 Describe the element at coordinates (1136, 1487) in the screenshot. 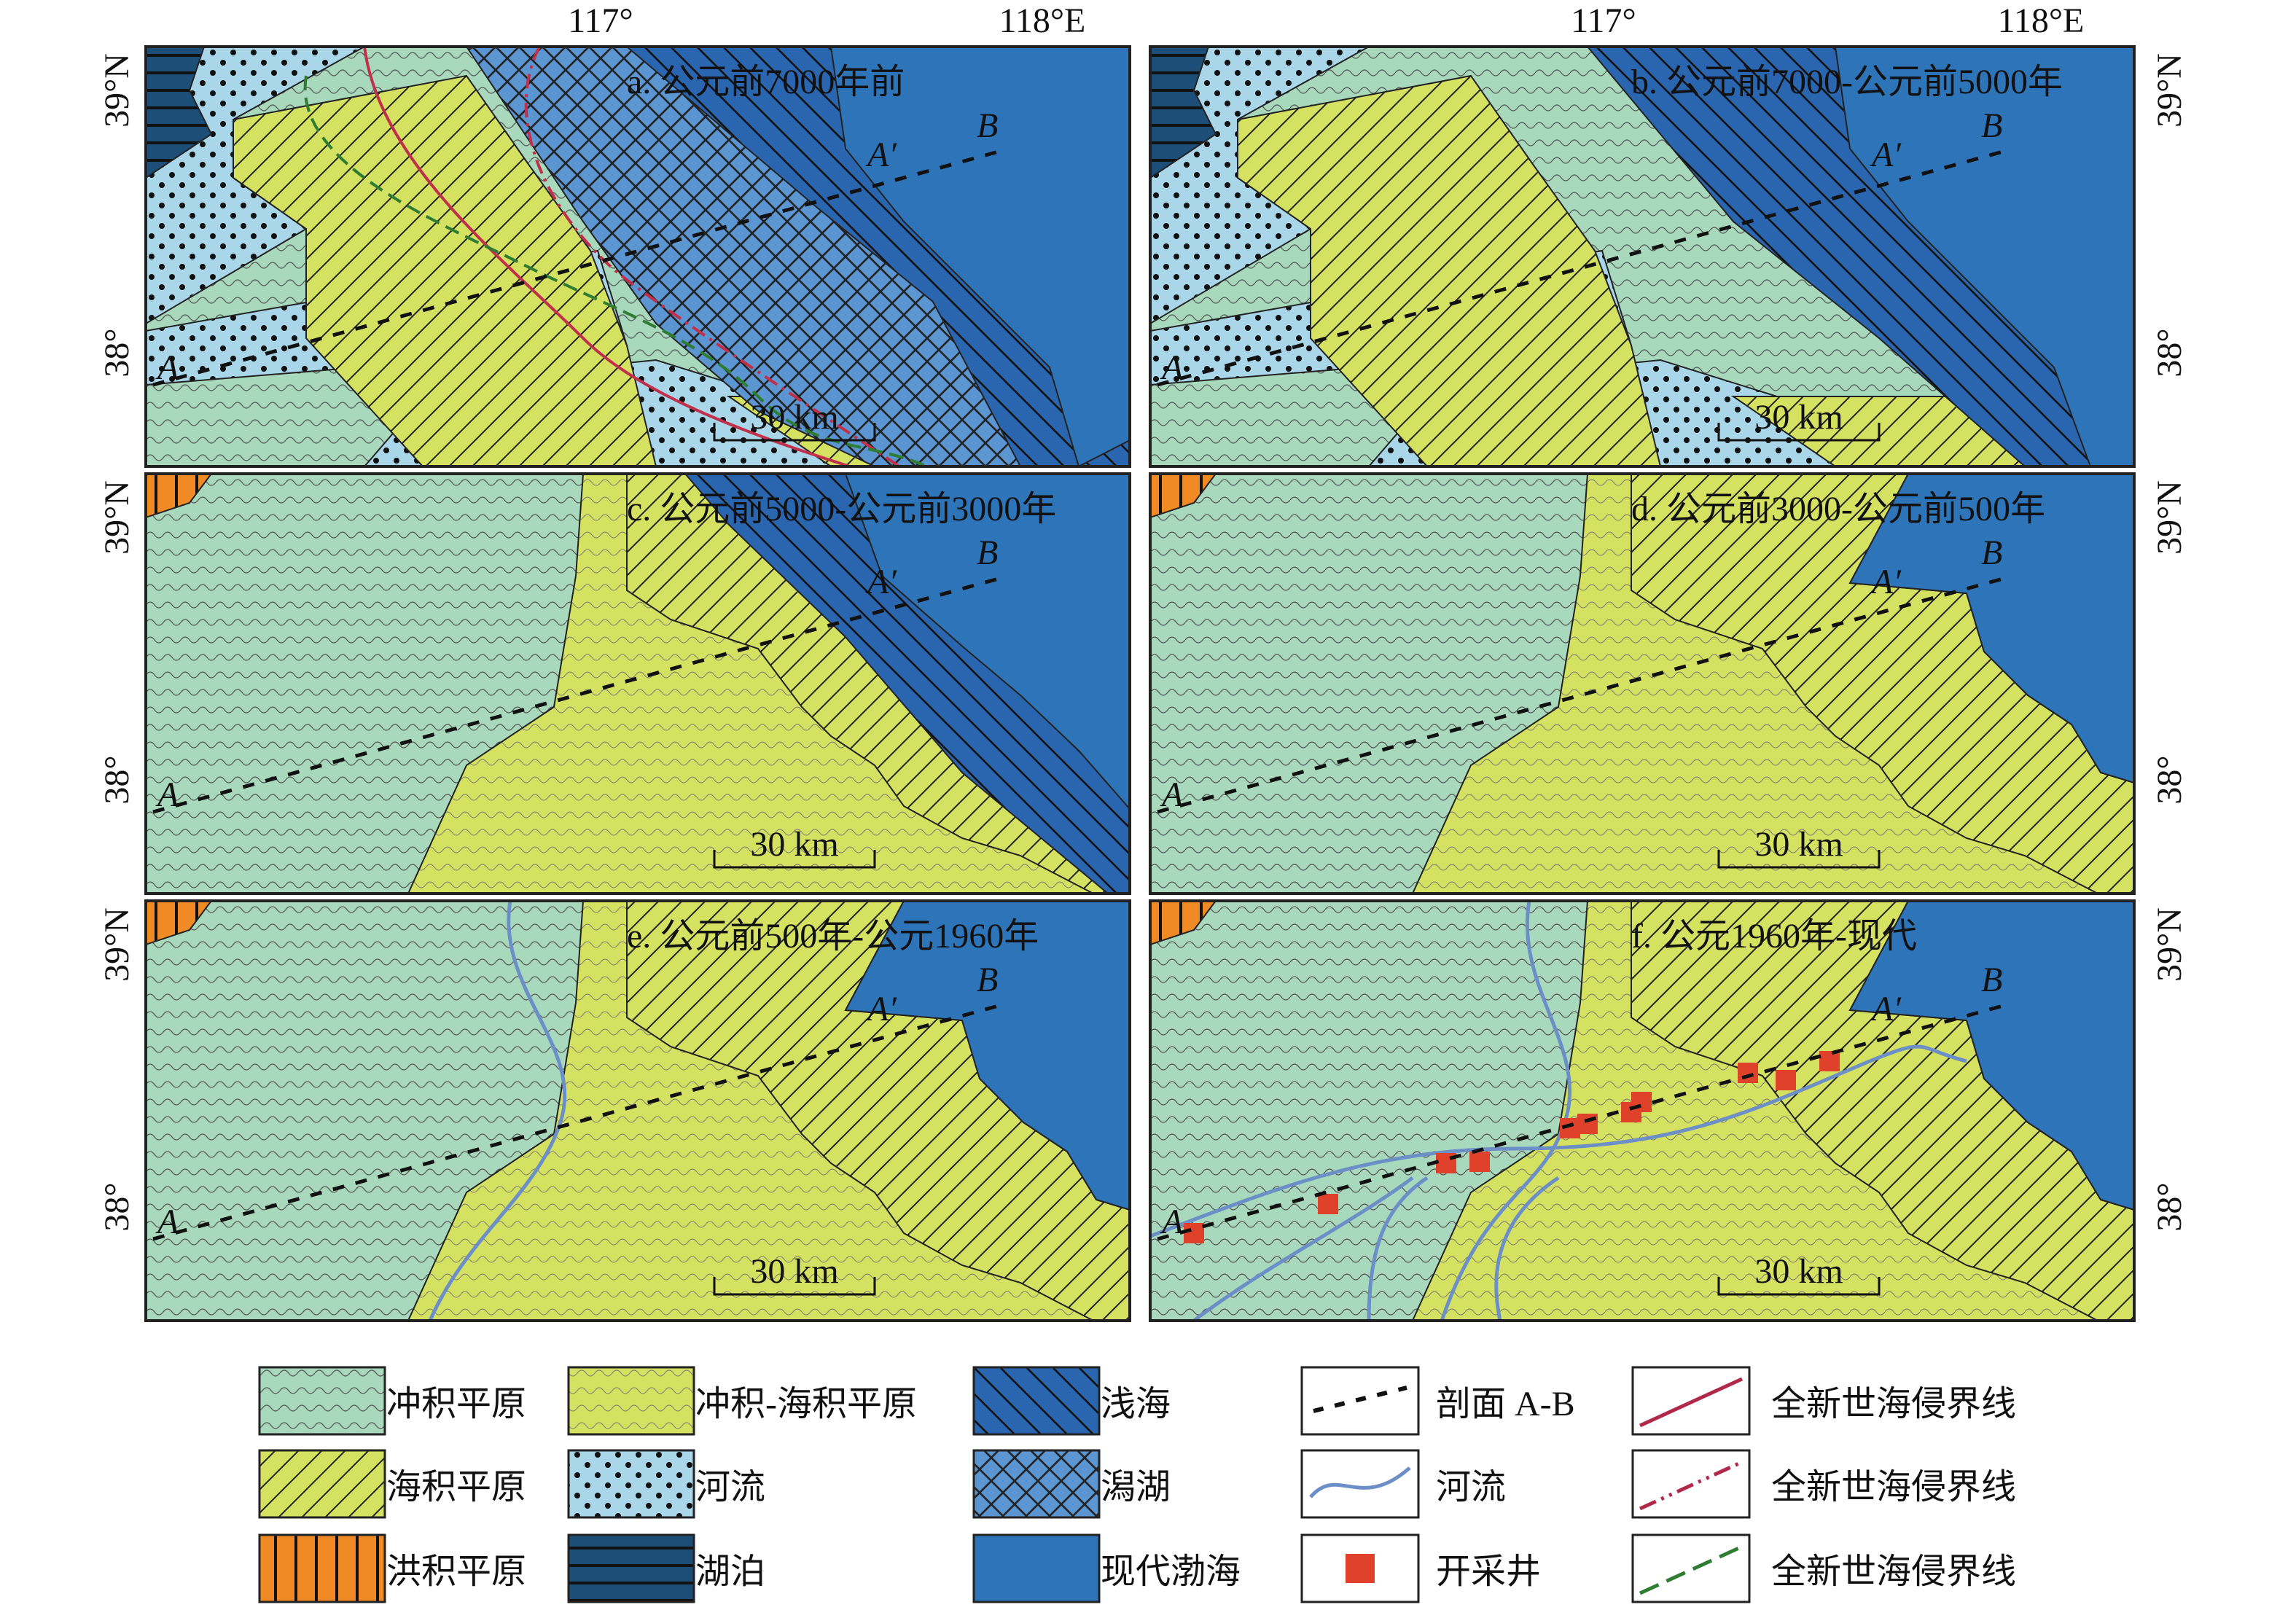

I see `legend-label: 潟湖` at that location.